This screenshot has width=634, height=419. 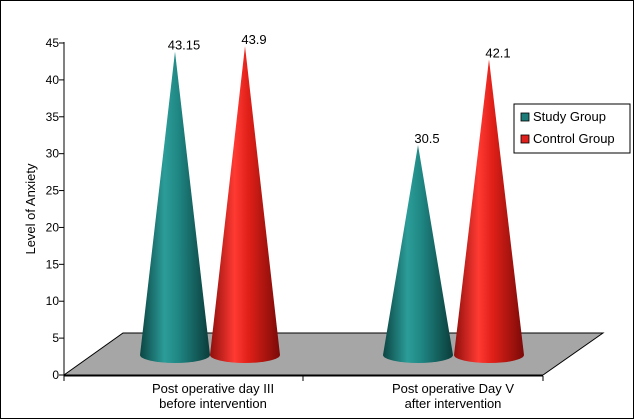 I want to click on category-label: Post operative Day V, so click(x=453, y=388).